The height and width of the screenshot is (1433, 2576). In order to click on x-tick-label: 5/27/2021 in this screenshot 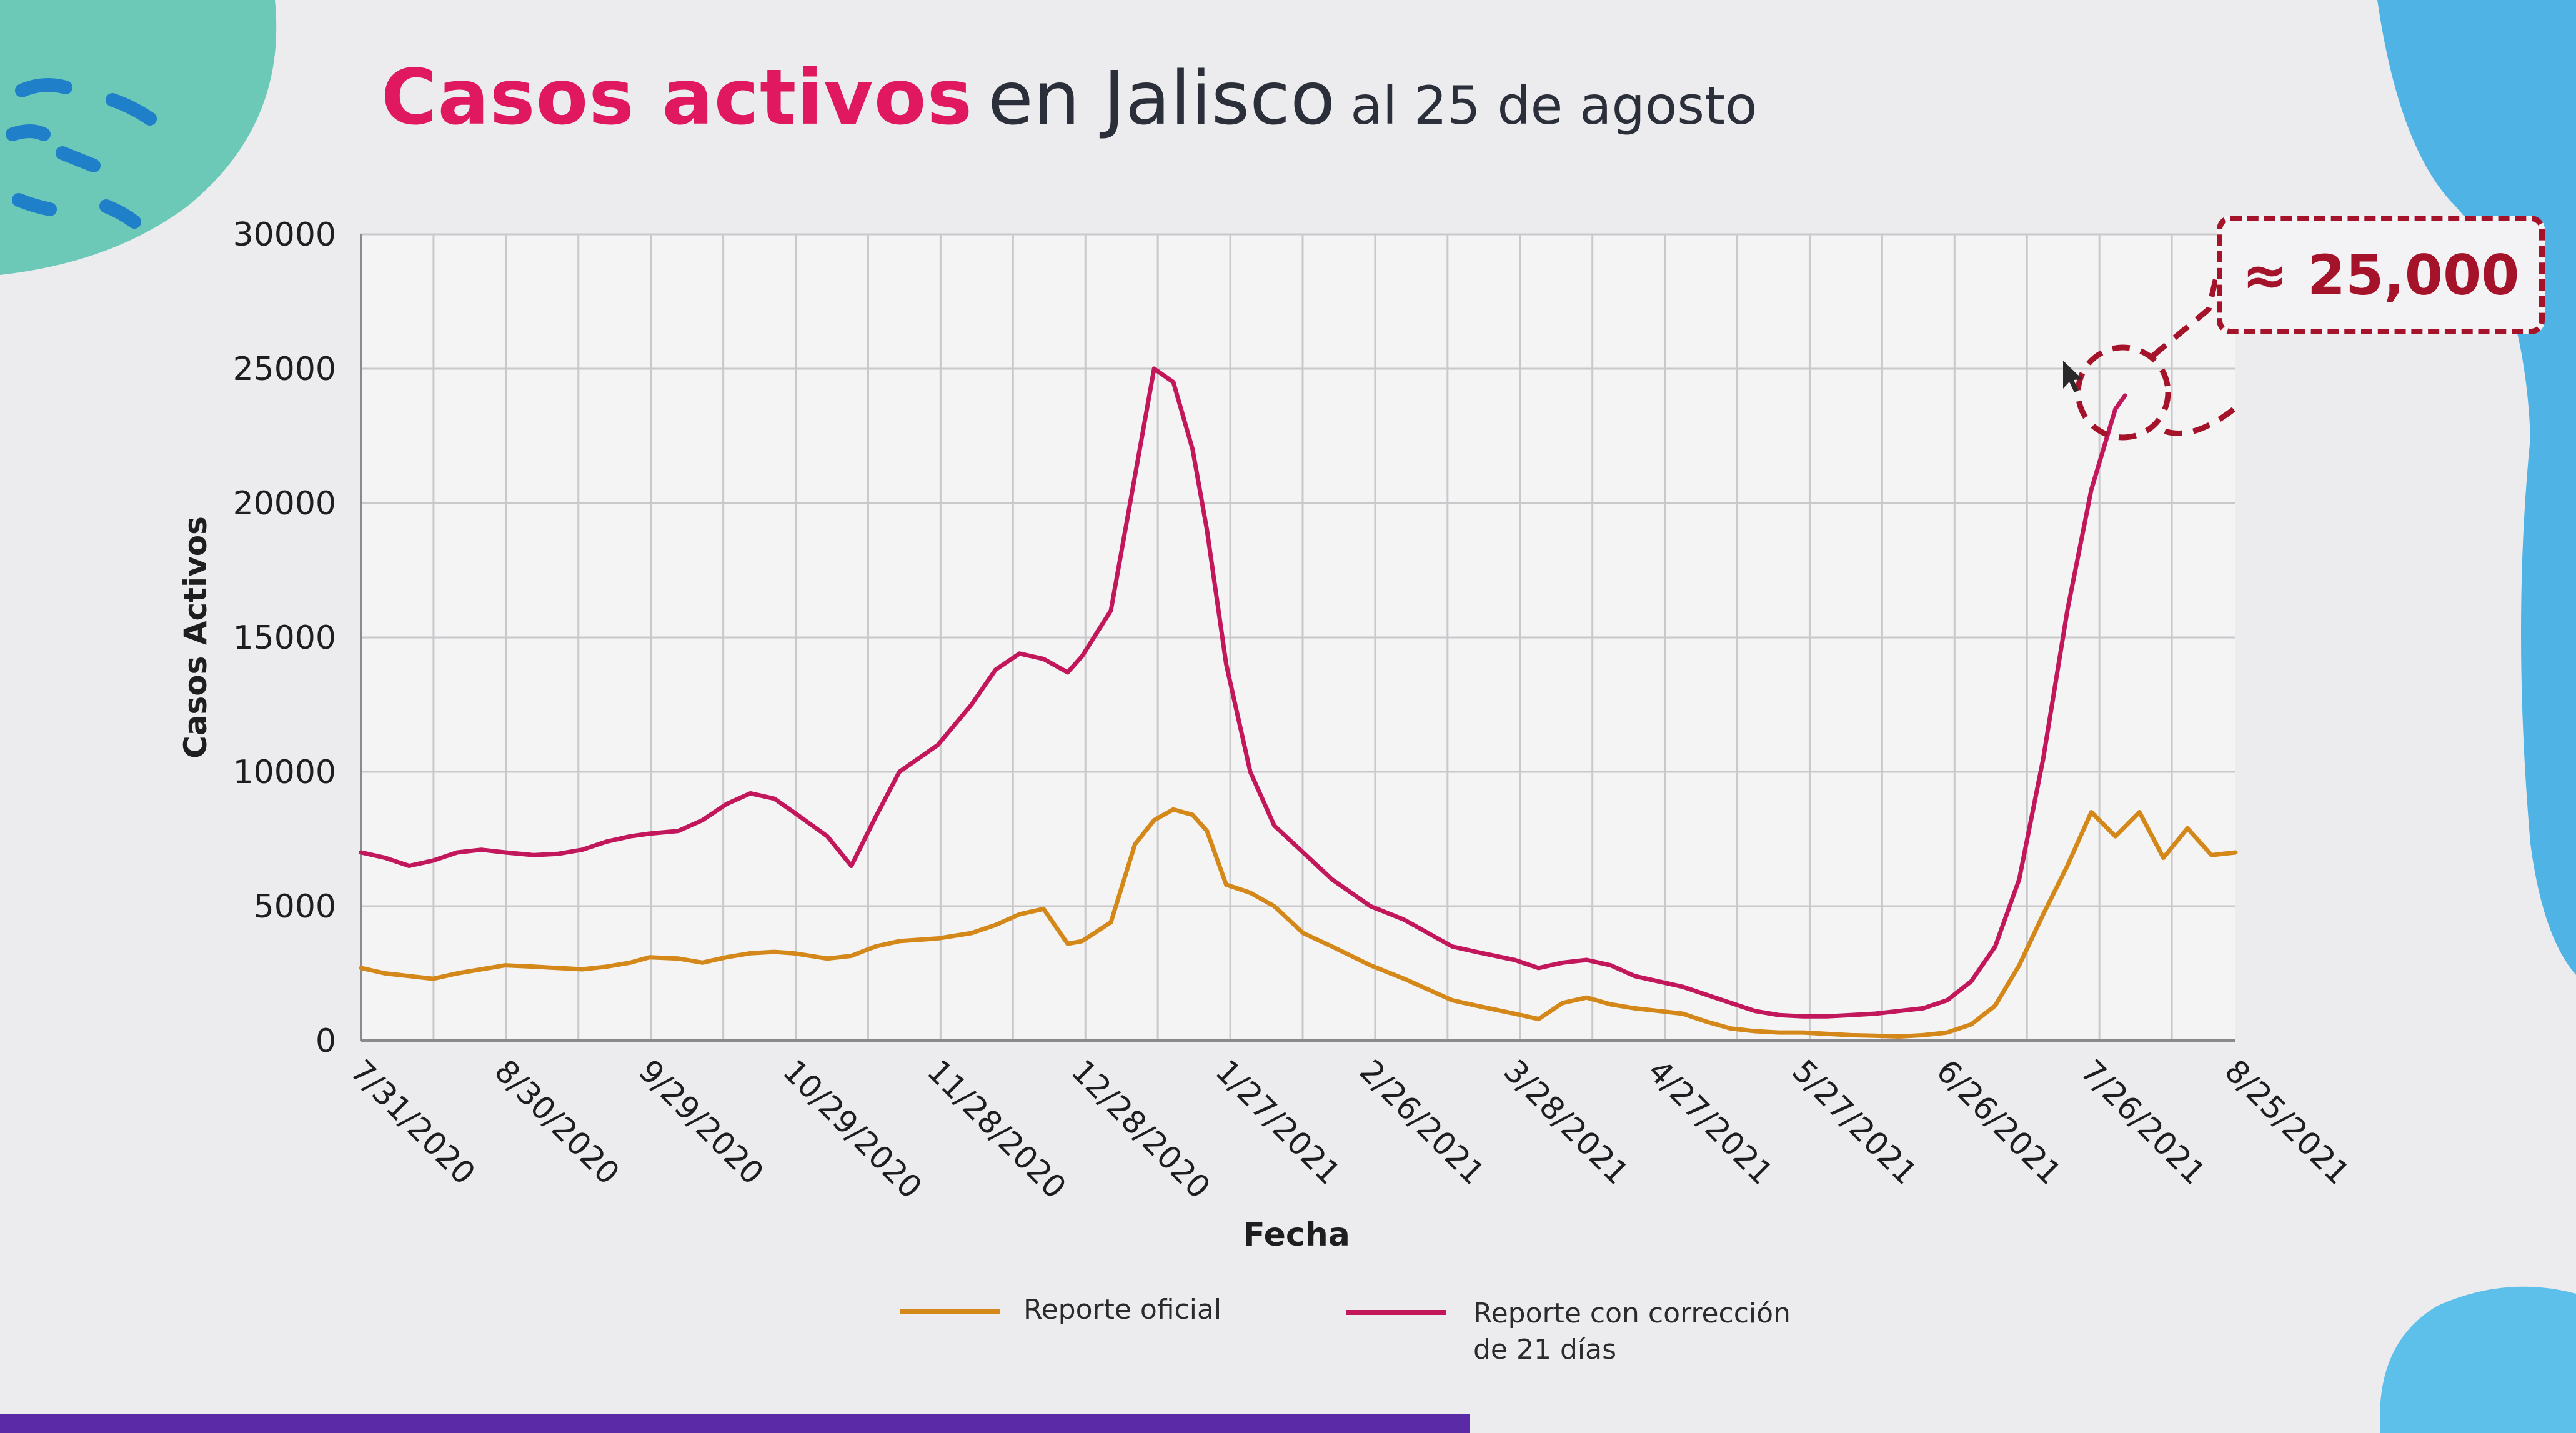, I will do `click(1854, 1122)`.